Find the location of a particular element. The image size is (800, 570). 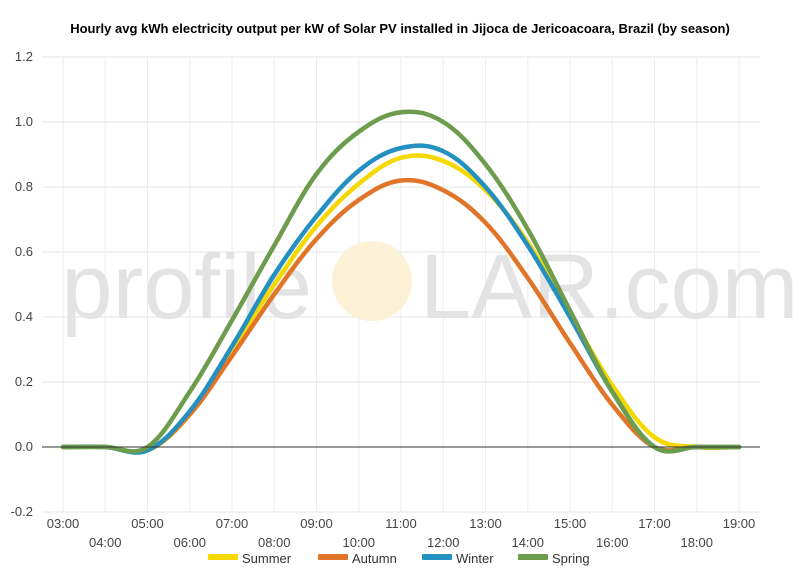

legend-label-spring: Spring is located at coordinates (571, 558).